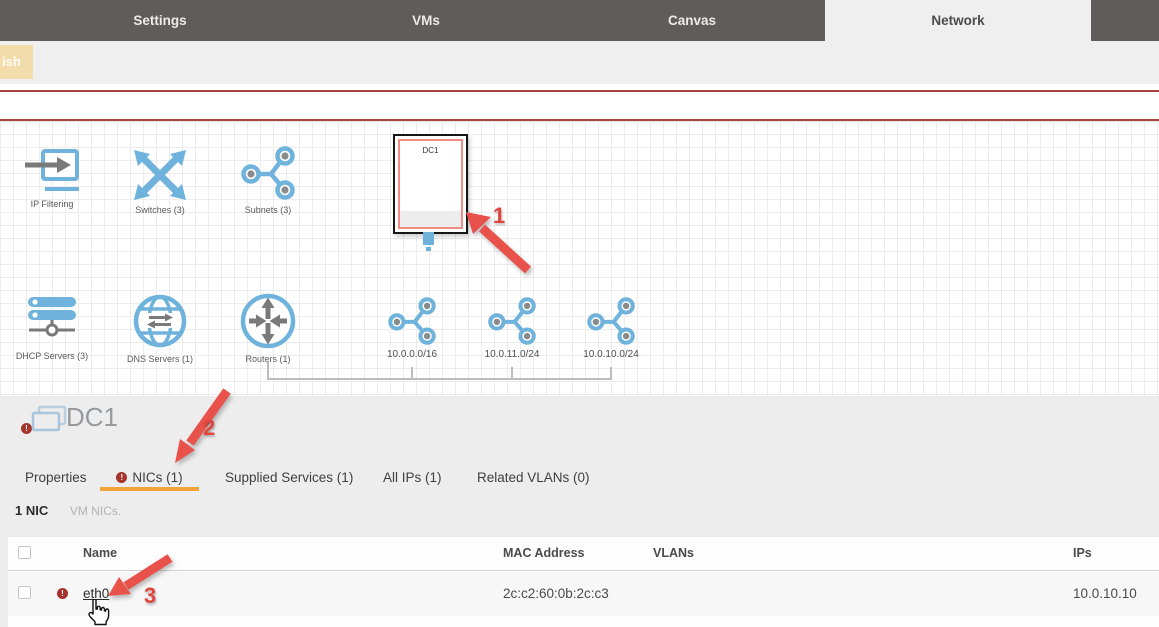  Describe the element at coordinates (268, 359) in the screenshot. I see `canvas-item-label: Routers (1)` at that location.